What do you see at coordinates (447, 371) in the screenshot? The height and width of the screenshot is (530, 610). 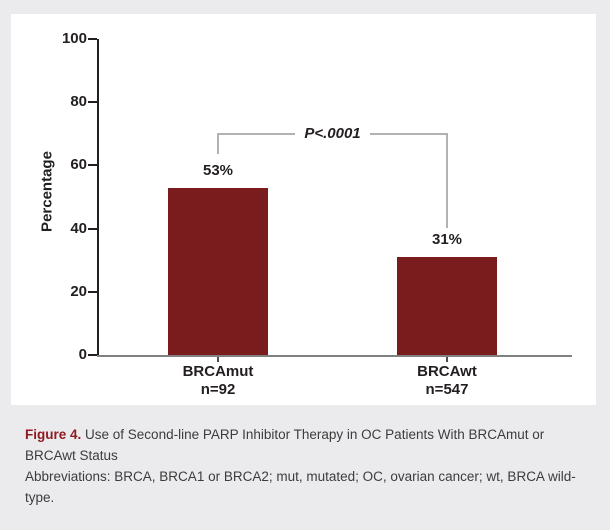 I see `category-label-BRCAwt: BRCAwt` at bounding box center [447, 371].